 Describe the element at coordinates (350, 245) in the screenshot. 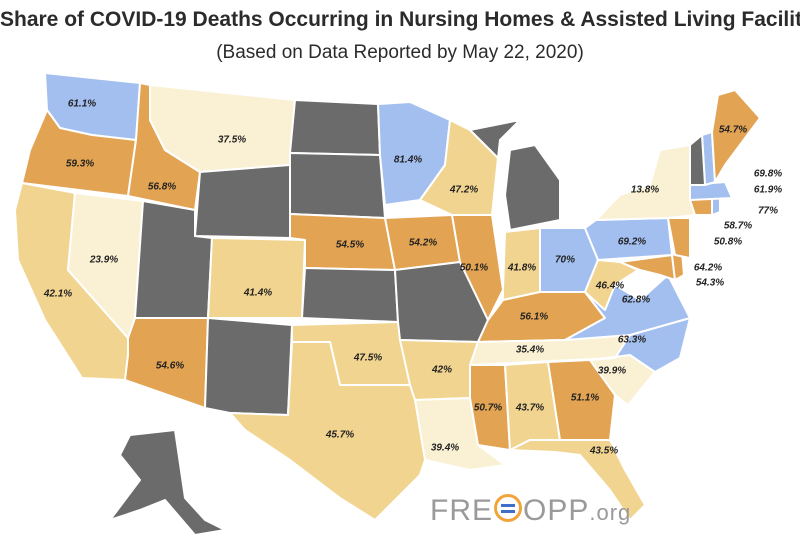

I see `label-nebraska: 54.5%` at that location.